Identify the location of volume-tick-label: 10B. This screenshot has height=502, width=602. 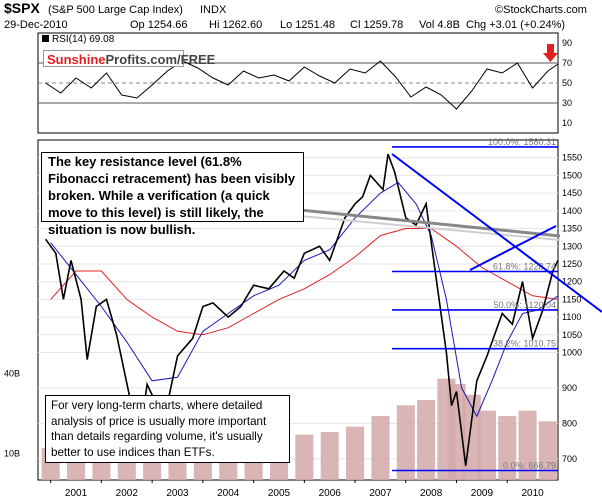
(12, 453).